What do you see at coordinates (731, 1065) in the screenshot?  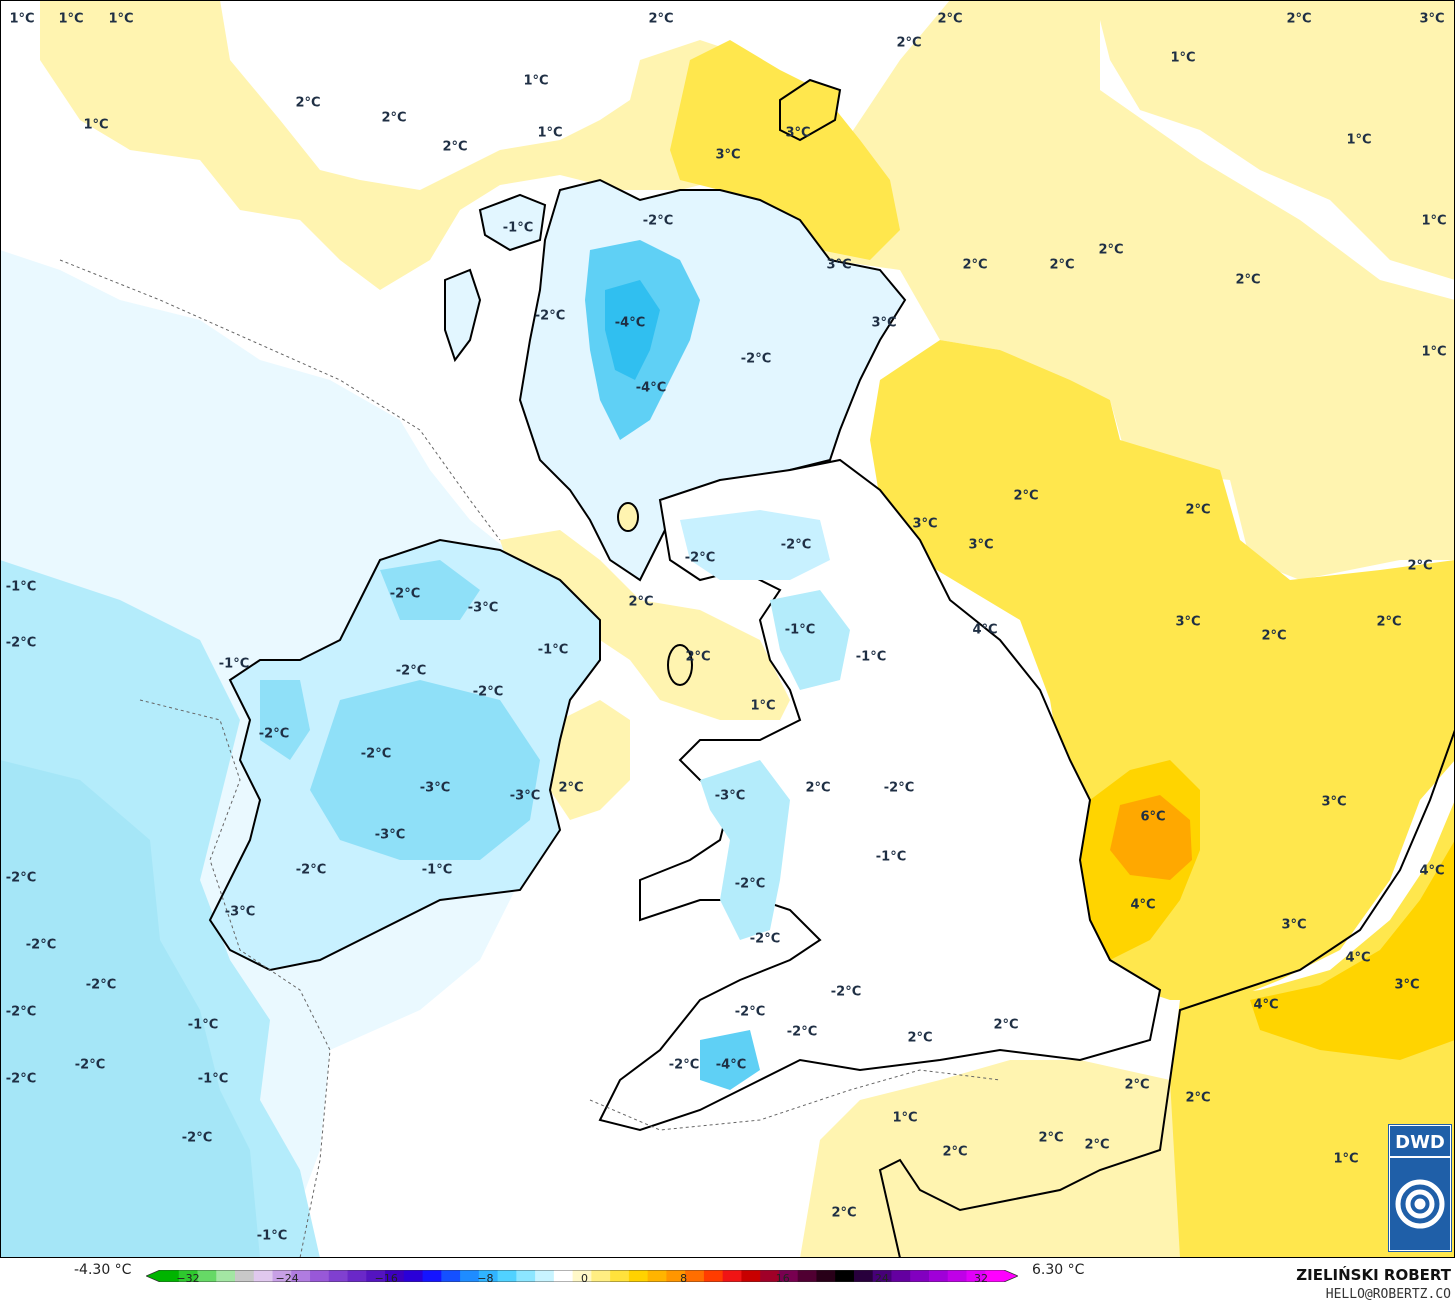 I see `temperature-label: -4°C` at bounding box center [731, 1065].